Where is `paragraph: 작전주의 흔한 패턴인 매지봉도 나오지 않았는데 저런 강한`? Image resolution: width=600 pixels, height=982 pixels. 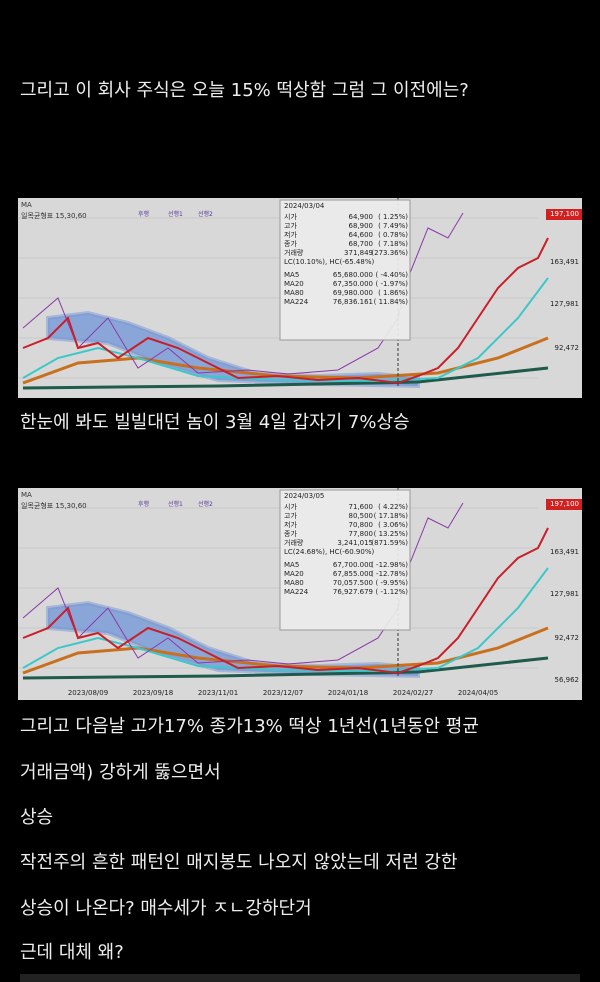
paragraph: 작전주의 흔한 패턴인 매지봉도 나오지 않았는데 저런 강한 is located at coordinates (239, 862).